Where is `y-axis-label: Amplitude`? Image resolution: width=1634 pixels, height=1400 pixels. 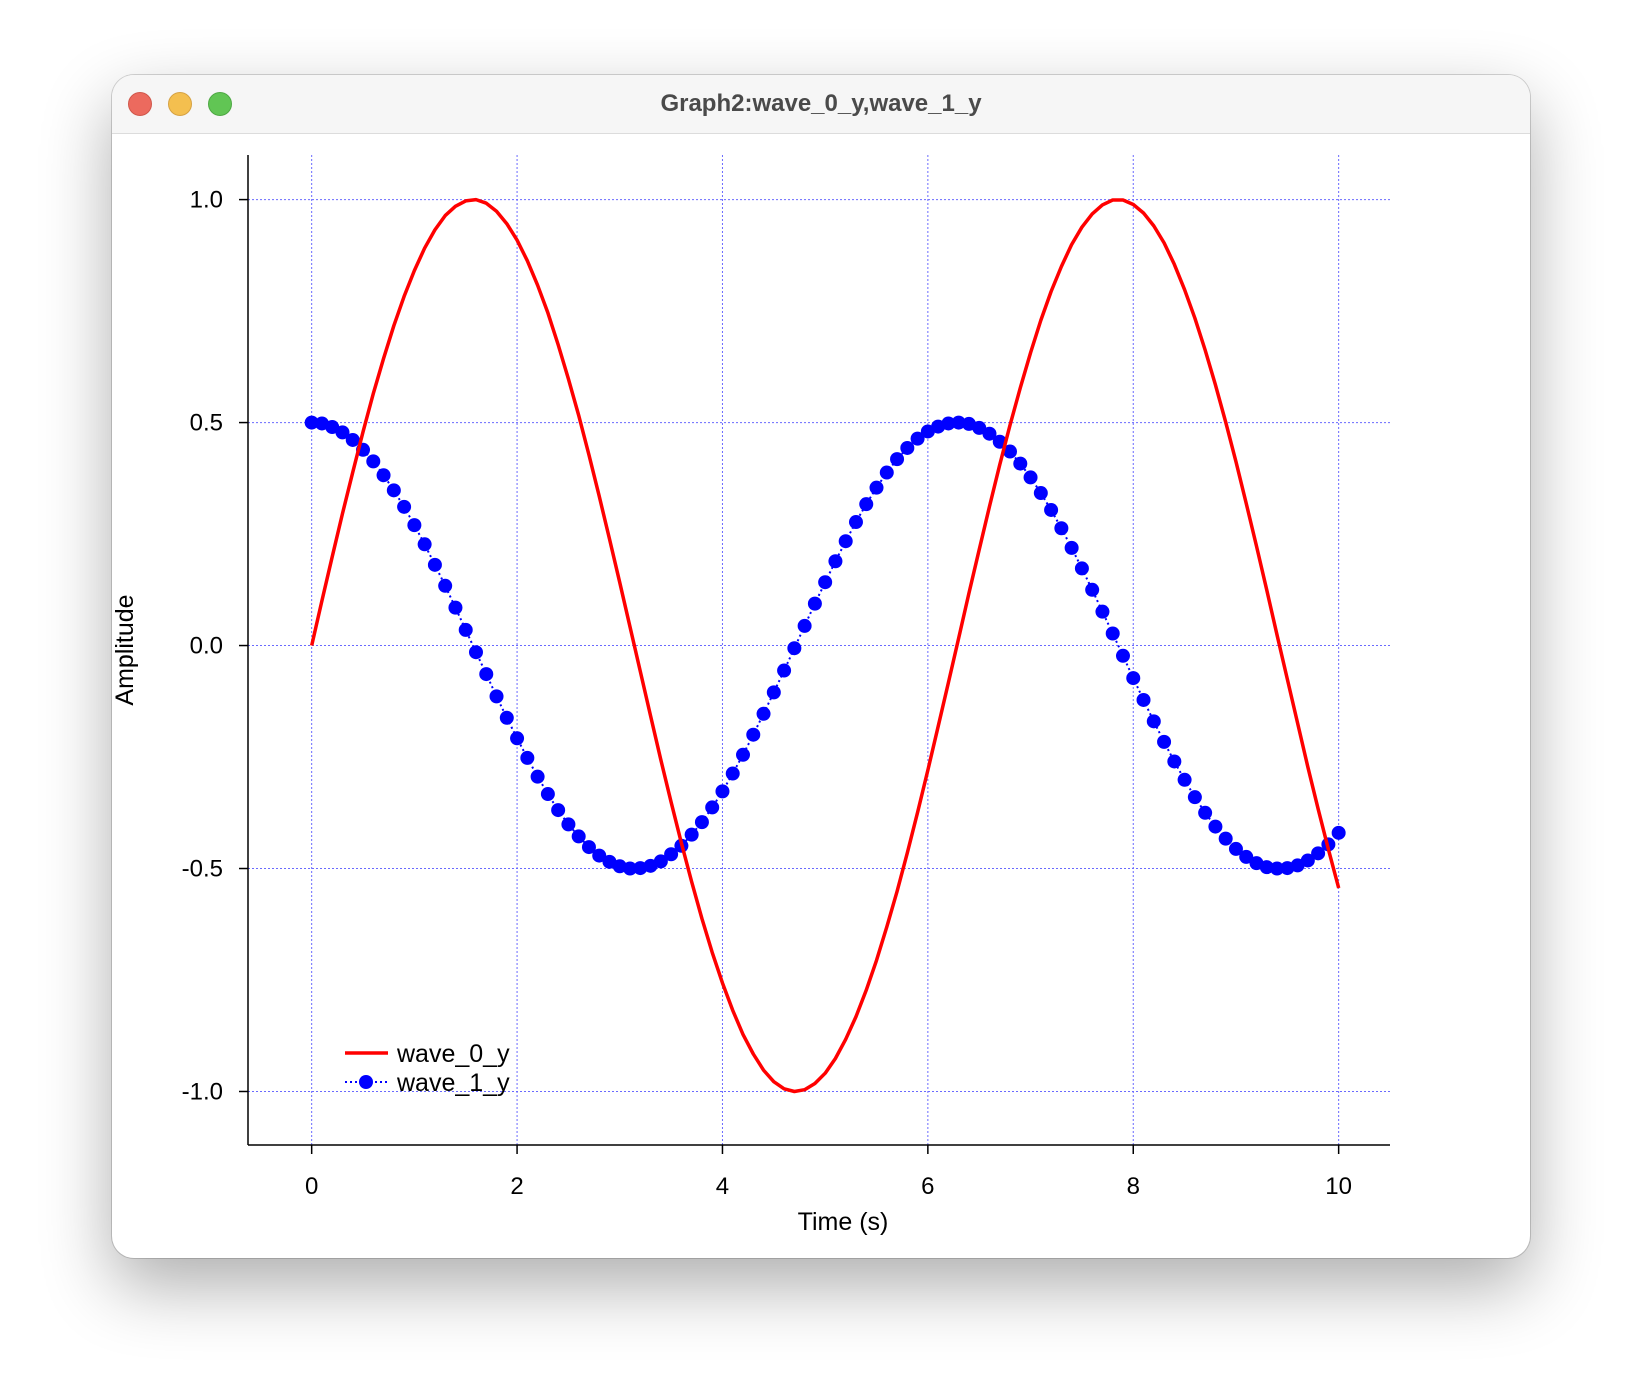 y-axis-label: Amplitude is located at coordinates (125, 649).